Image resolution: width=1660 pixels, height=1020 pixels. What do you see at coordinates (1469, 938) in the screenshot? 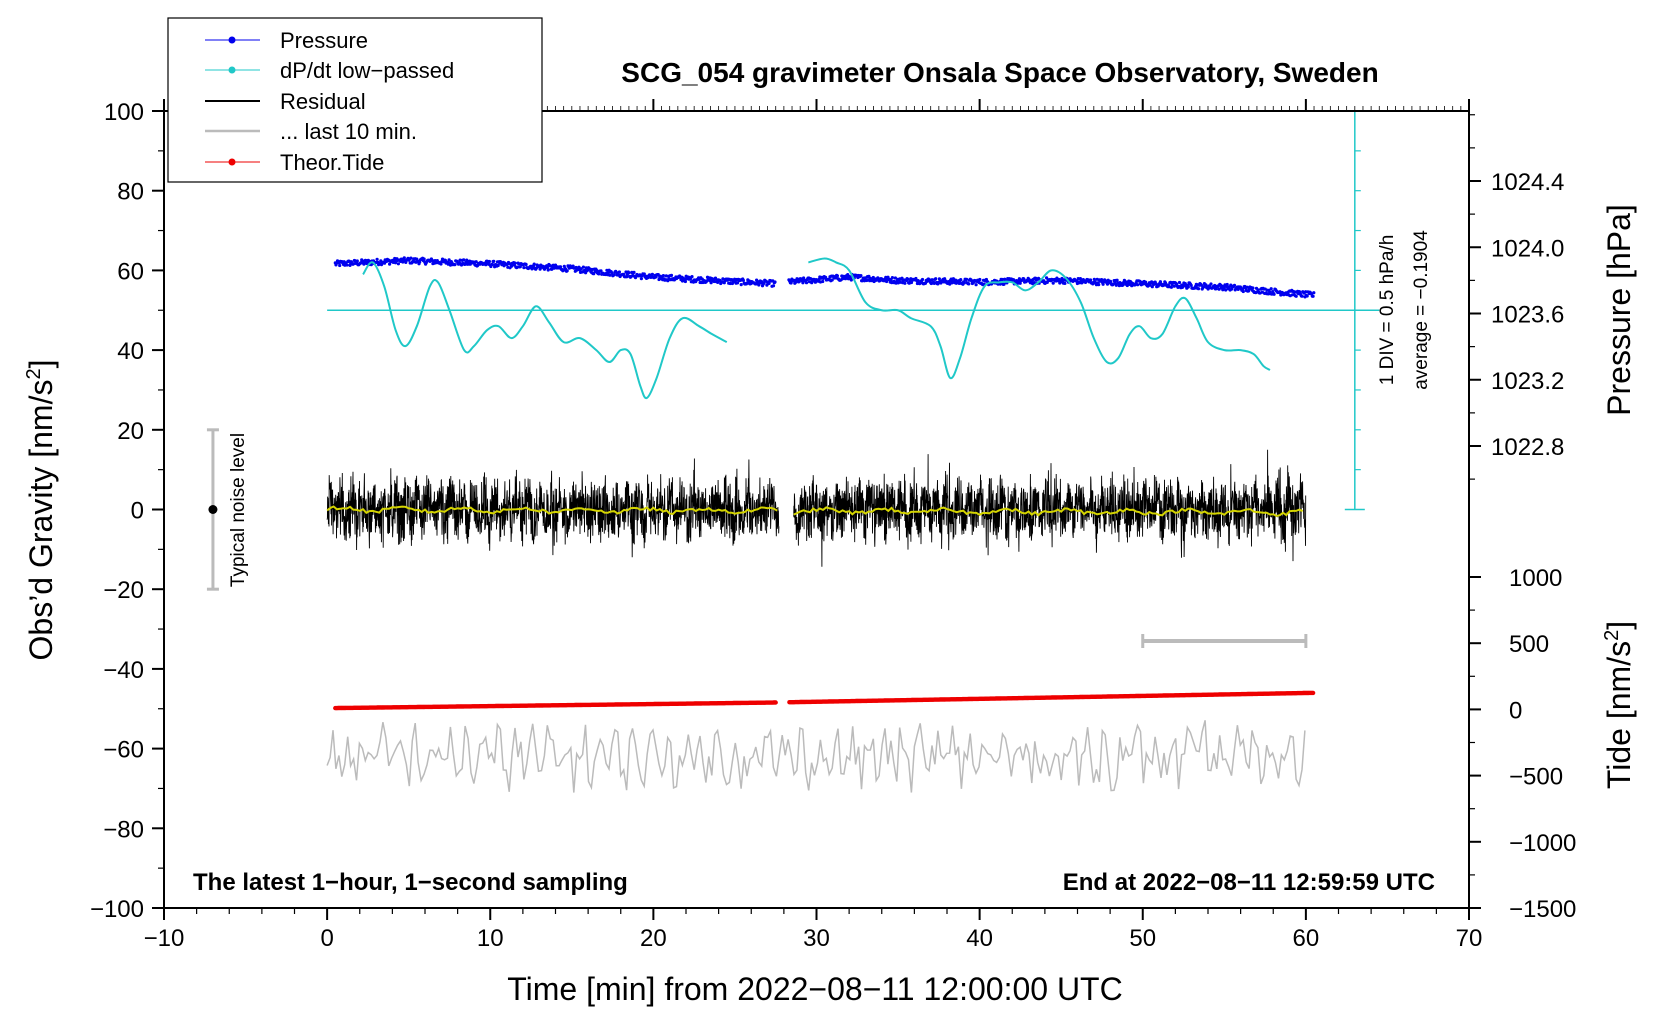
I see `x-tick-label: 70` at bounding box center [1469, 938].